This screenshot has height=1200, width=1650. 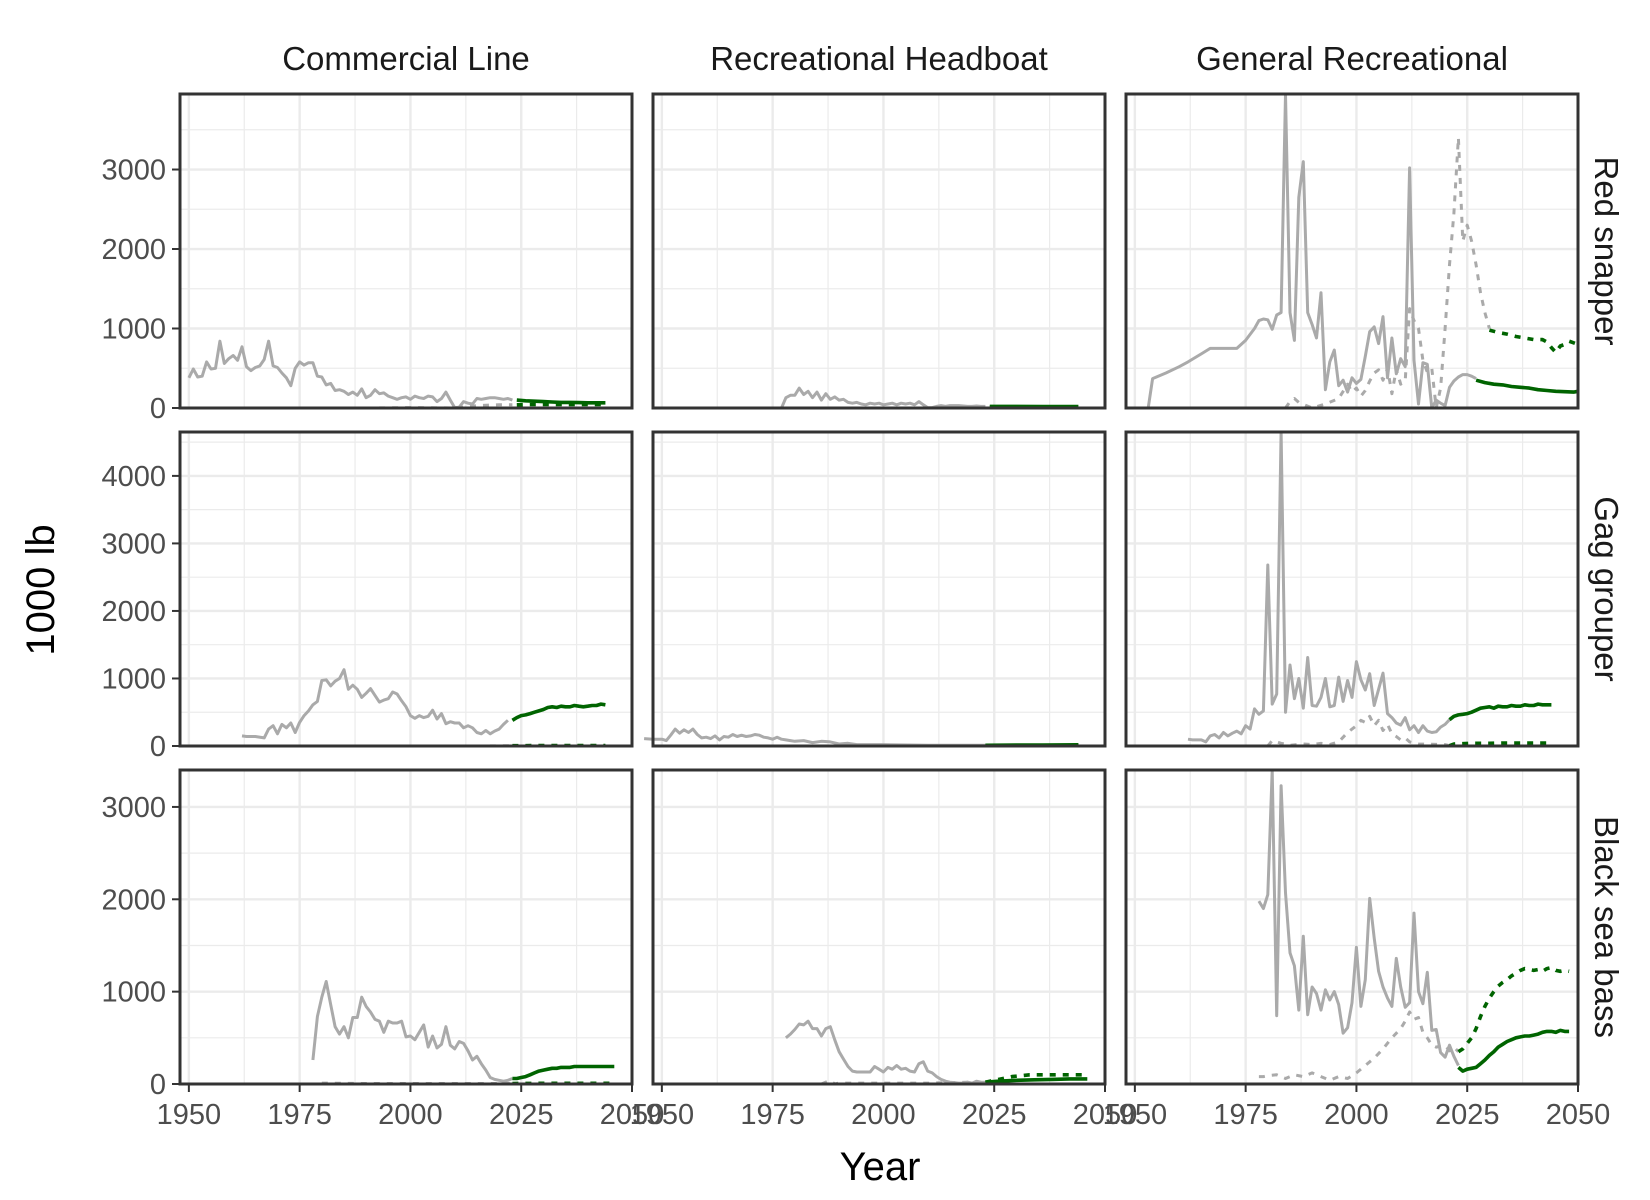 What do you see at coordinates (406, 58) in the screenshot?
I see `column-strip-label: Commercial Line` at bounding box center [406, 58].